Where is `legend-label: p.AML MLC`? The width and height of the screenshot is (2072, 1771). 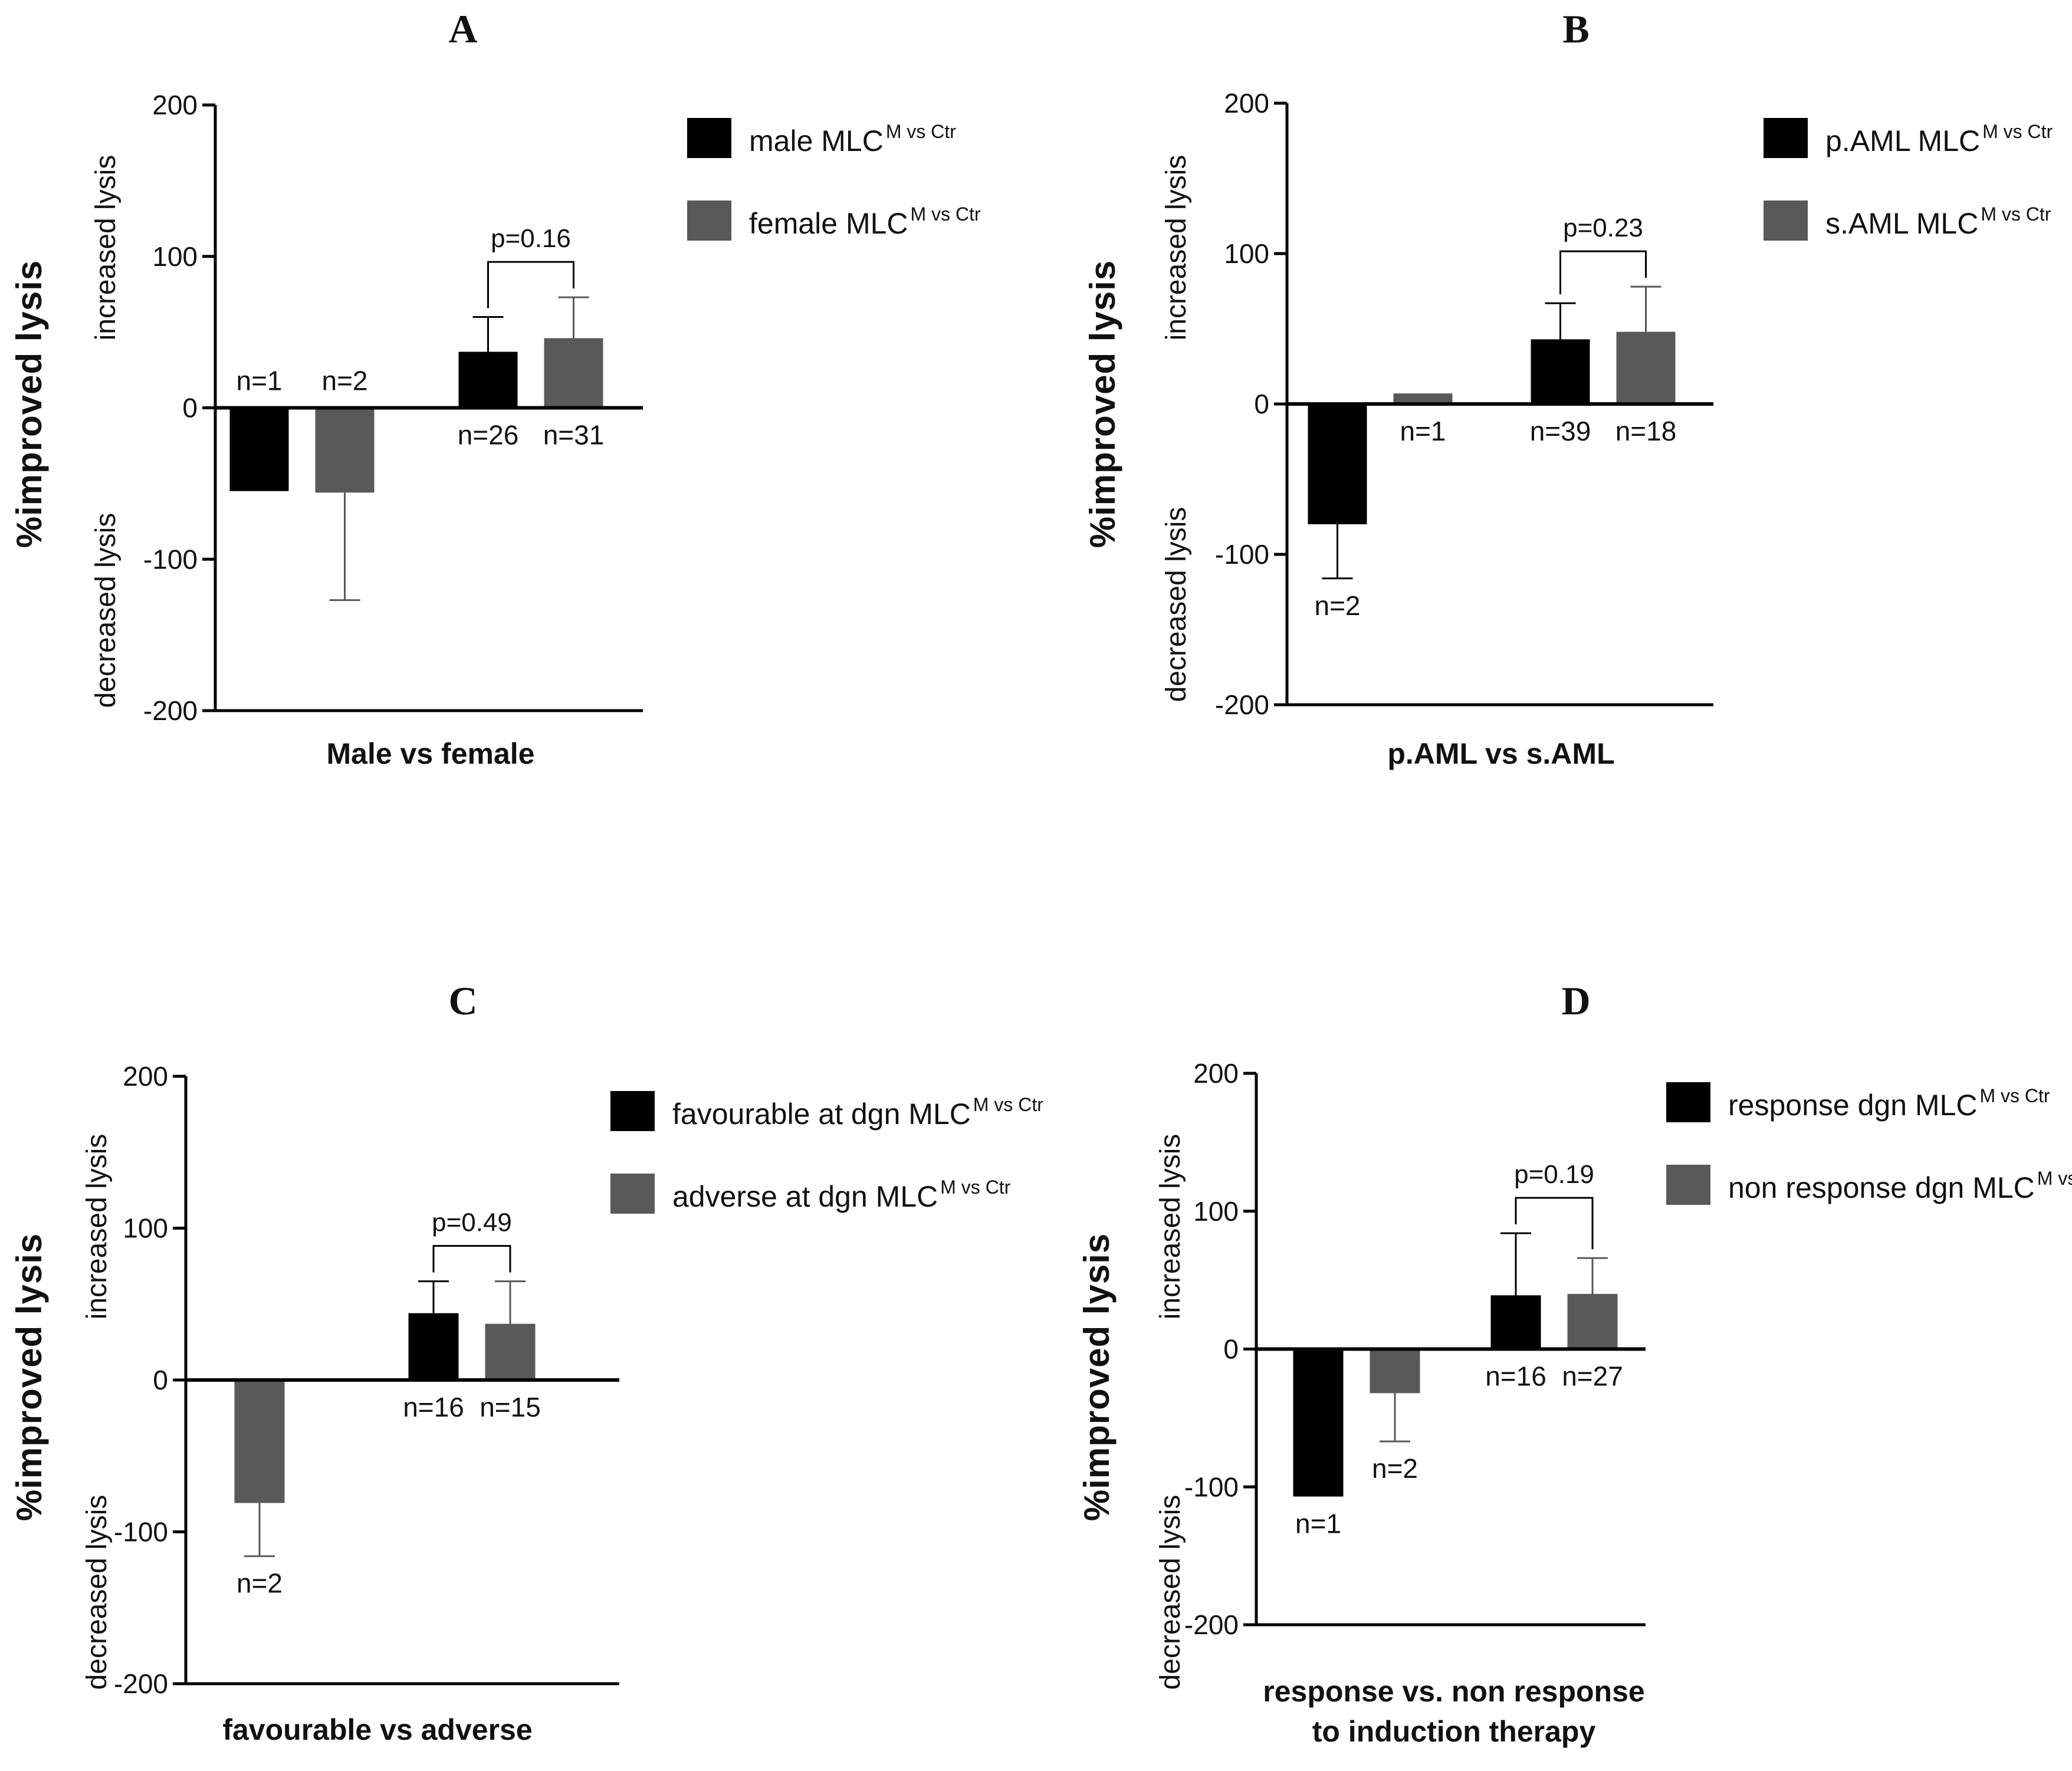
legend-label: p.AML MLC is located at coordinates (1902, 140).